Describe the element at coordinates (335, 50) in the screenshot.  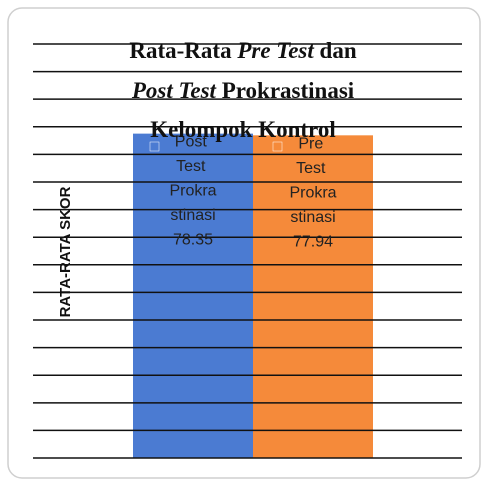
I see `title-segment: dan` at that location.